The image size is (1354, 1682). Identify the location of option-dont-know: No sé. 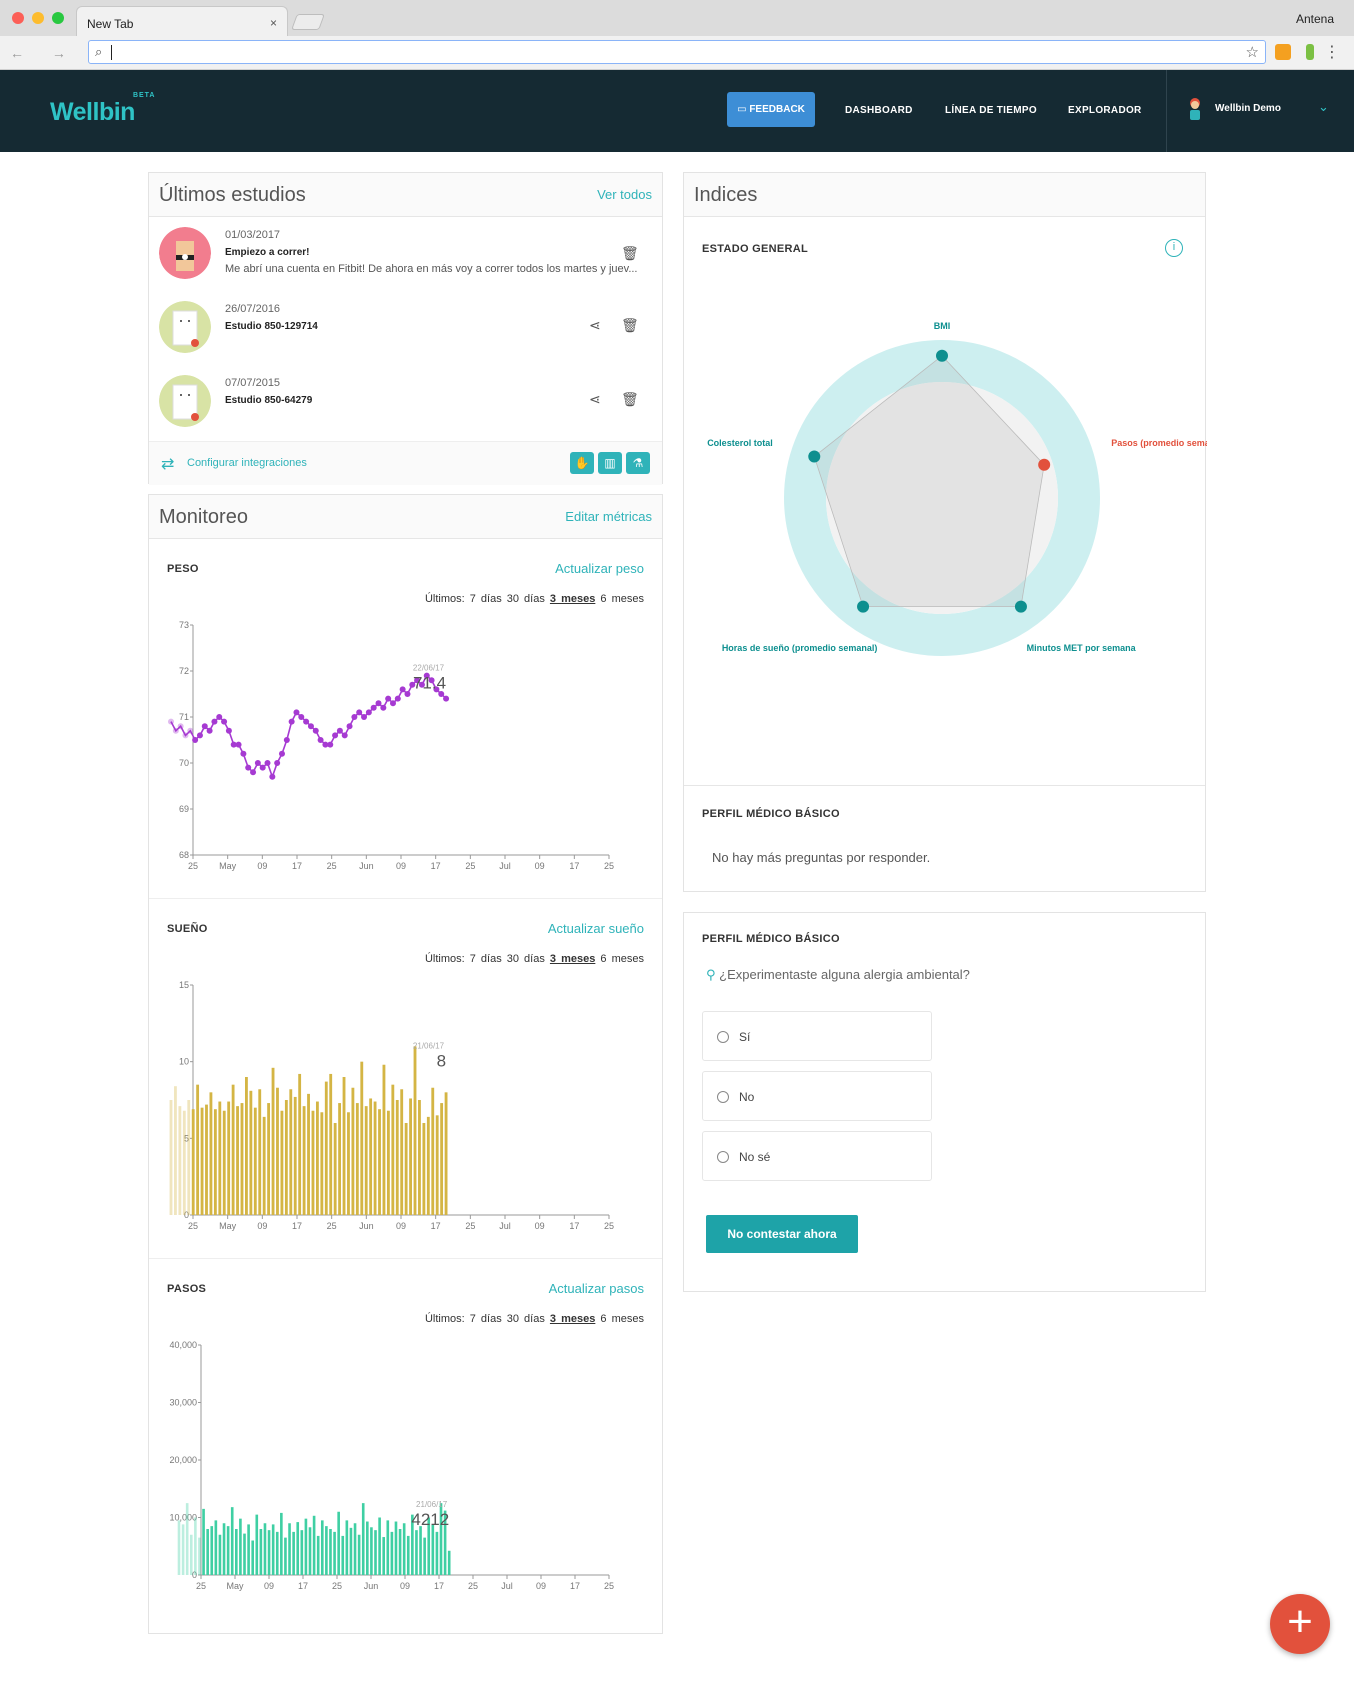
(817, 1156).